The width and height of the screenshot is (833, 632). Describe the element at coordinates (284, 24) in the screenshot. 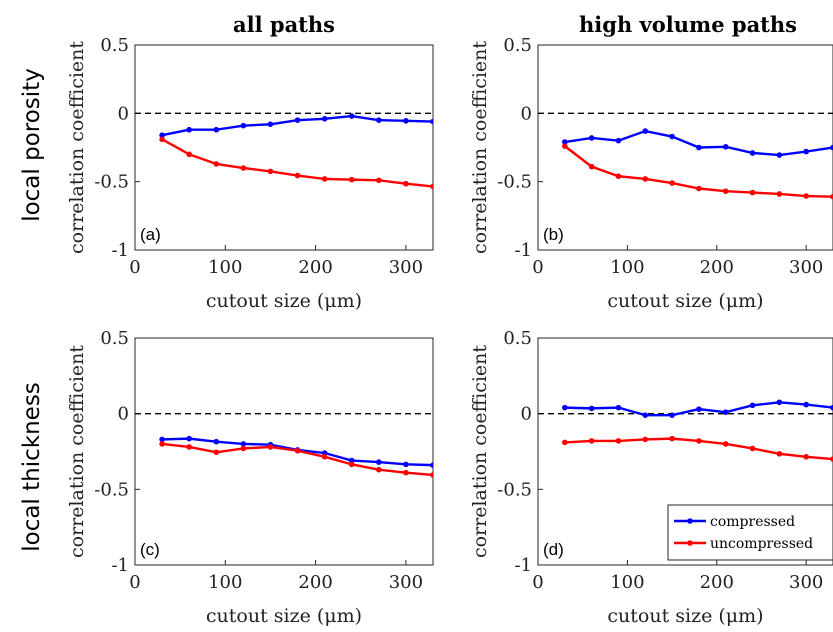

I see `column-title-all-paths: all paths` at that location.